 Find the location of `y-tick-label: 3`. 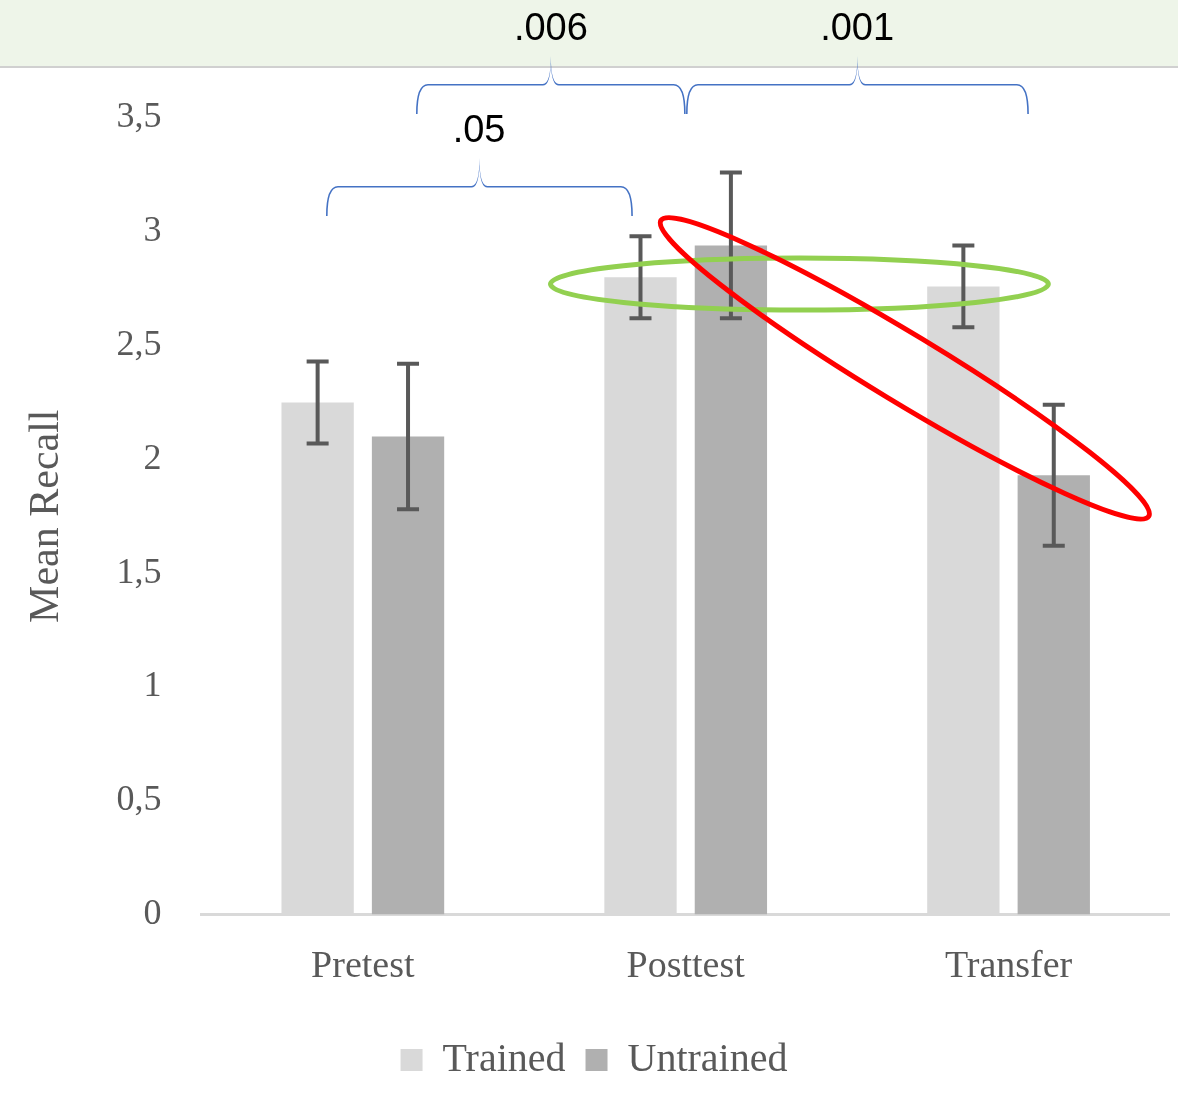

y-tick-label: 3 is located at coordinates (152, 229).